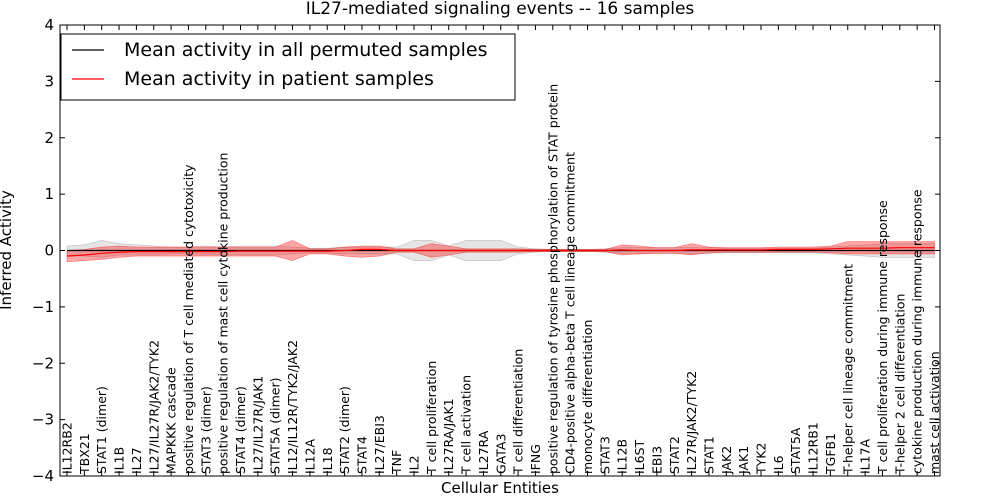 The image size is (1000, 500). What do you see at coordinates (726, 460) in the screenshot?
I see `x-tick-label: JAK2` at bounding box center [726, 460].